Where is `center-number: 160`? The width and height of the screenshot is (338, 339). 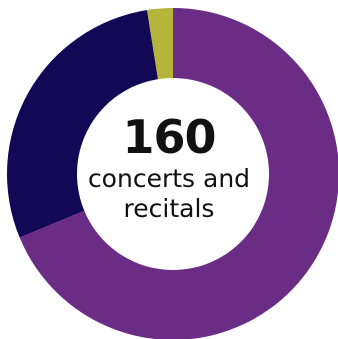 center-number: 160 is located at coordinates (169, 137).